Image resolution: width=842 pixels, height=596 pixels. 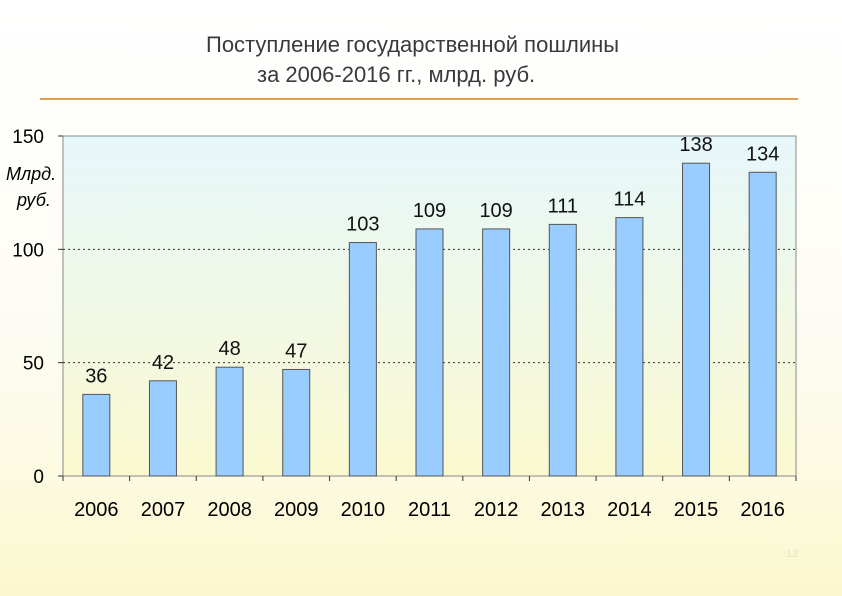 What do you see at coordinates (629, 347) in the screenshot?
I see `bar-2014` at bounding box center [629, 347].